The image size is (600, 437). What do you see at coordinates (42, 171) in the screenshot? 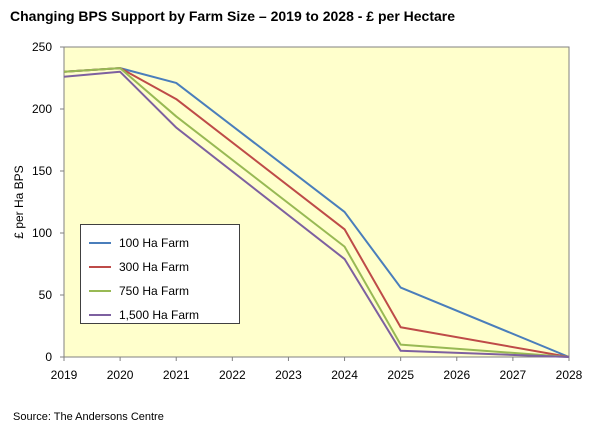
I see `y-tick-label: 150` at bounding box center [42, 171].